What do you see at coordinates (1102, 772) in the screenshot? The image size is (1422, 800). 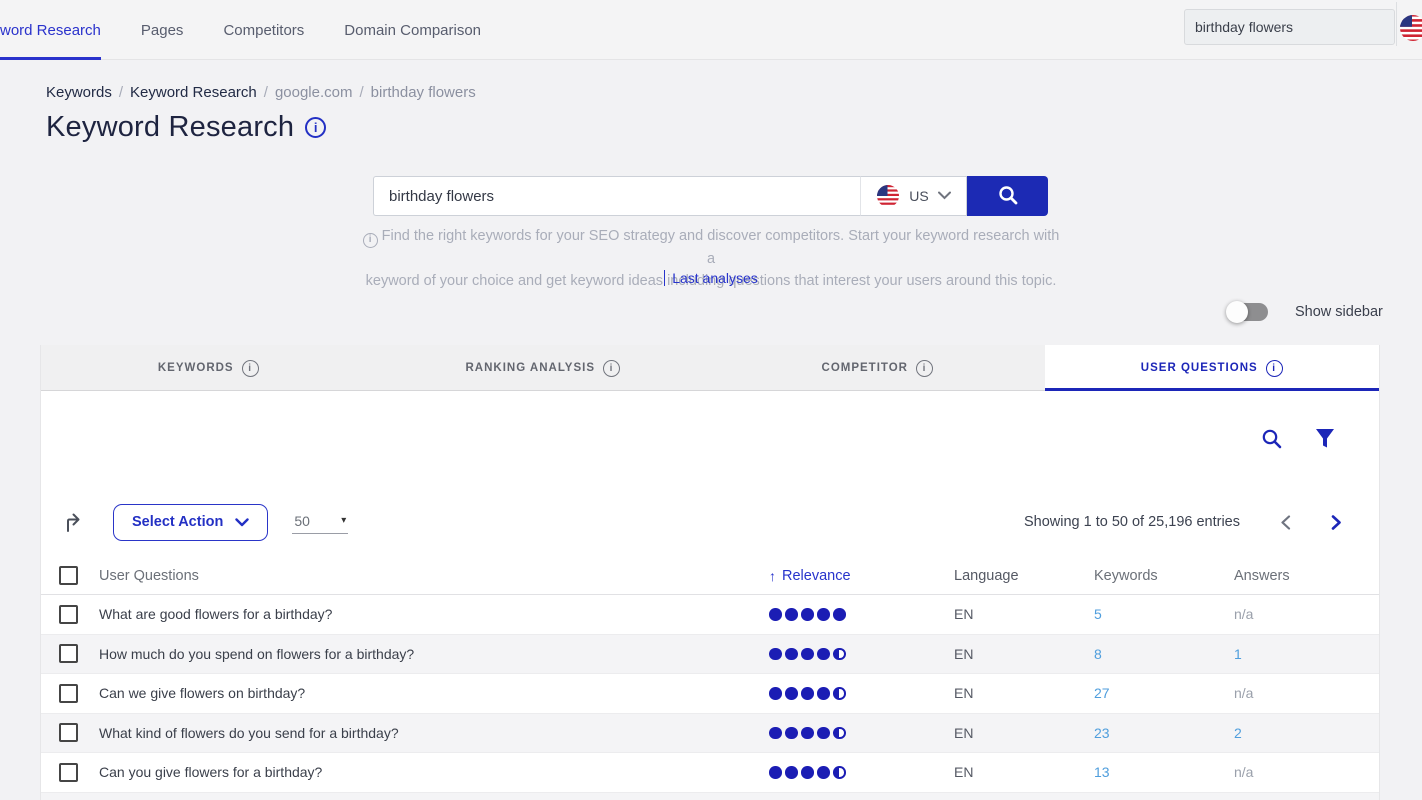 I see `row-keywords: 13` at bounding box center [1102, 772].